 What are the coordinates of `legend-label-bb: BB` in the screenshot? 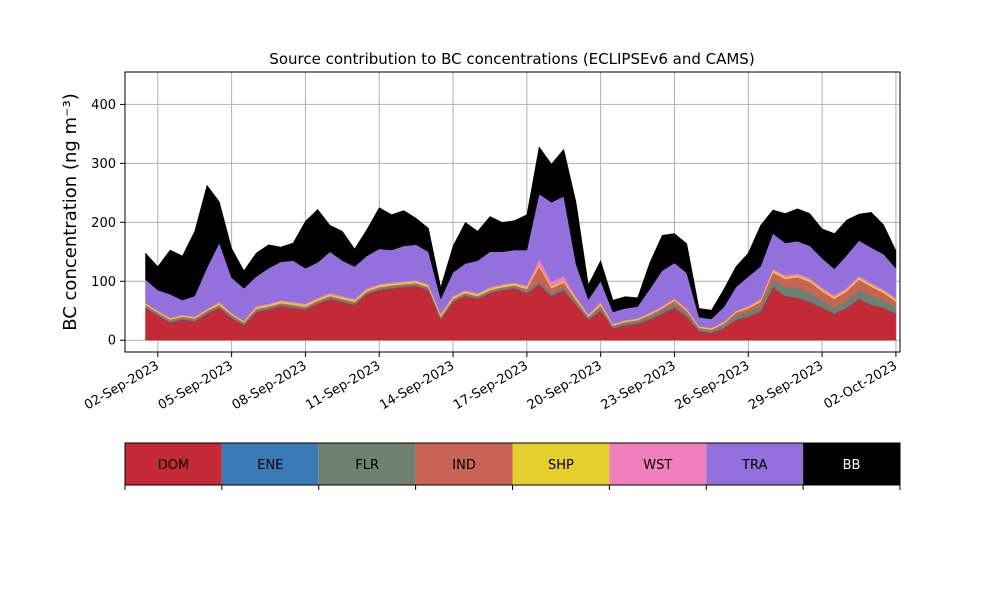 It's located at (852, 465).